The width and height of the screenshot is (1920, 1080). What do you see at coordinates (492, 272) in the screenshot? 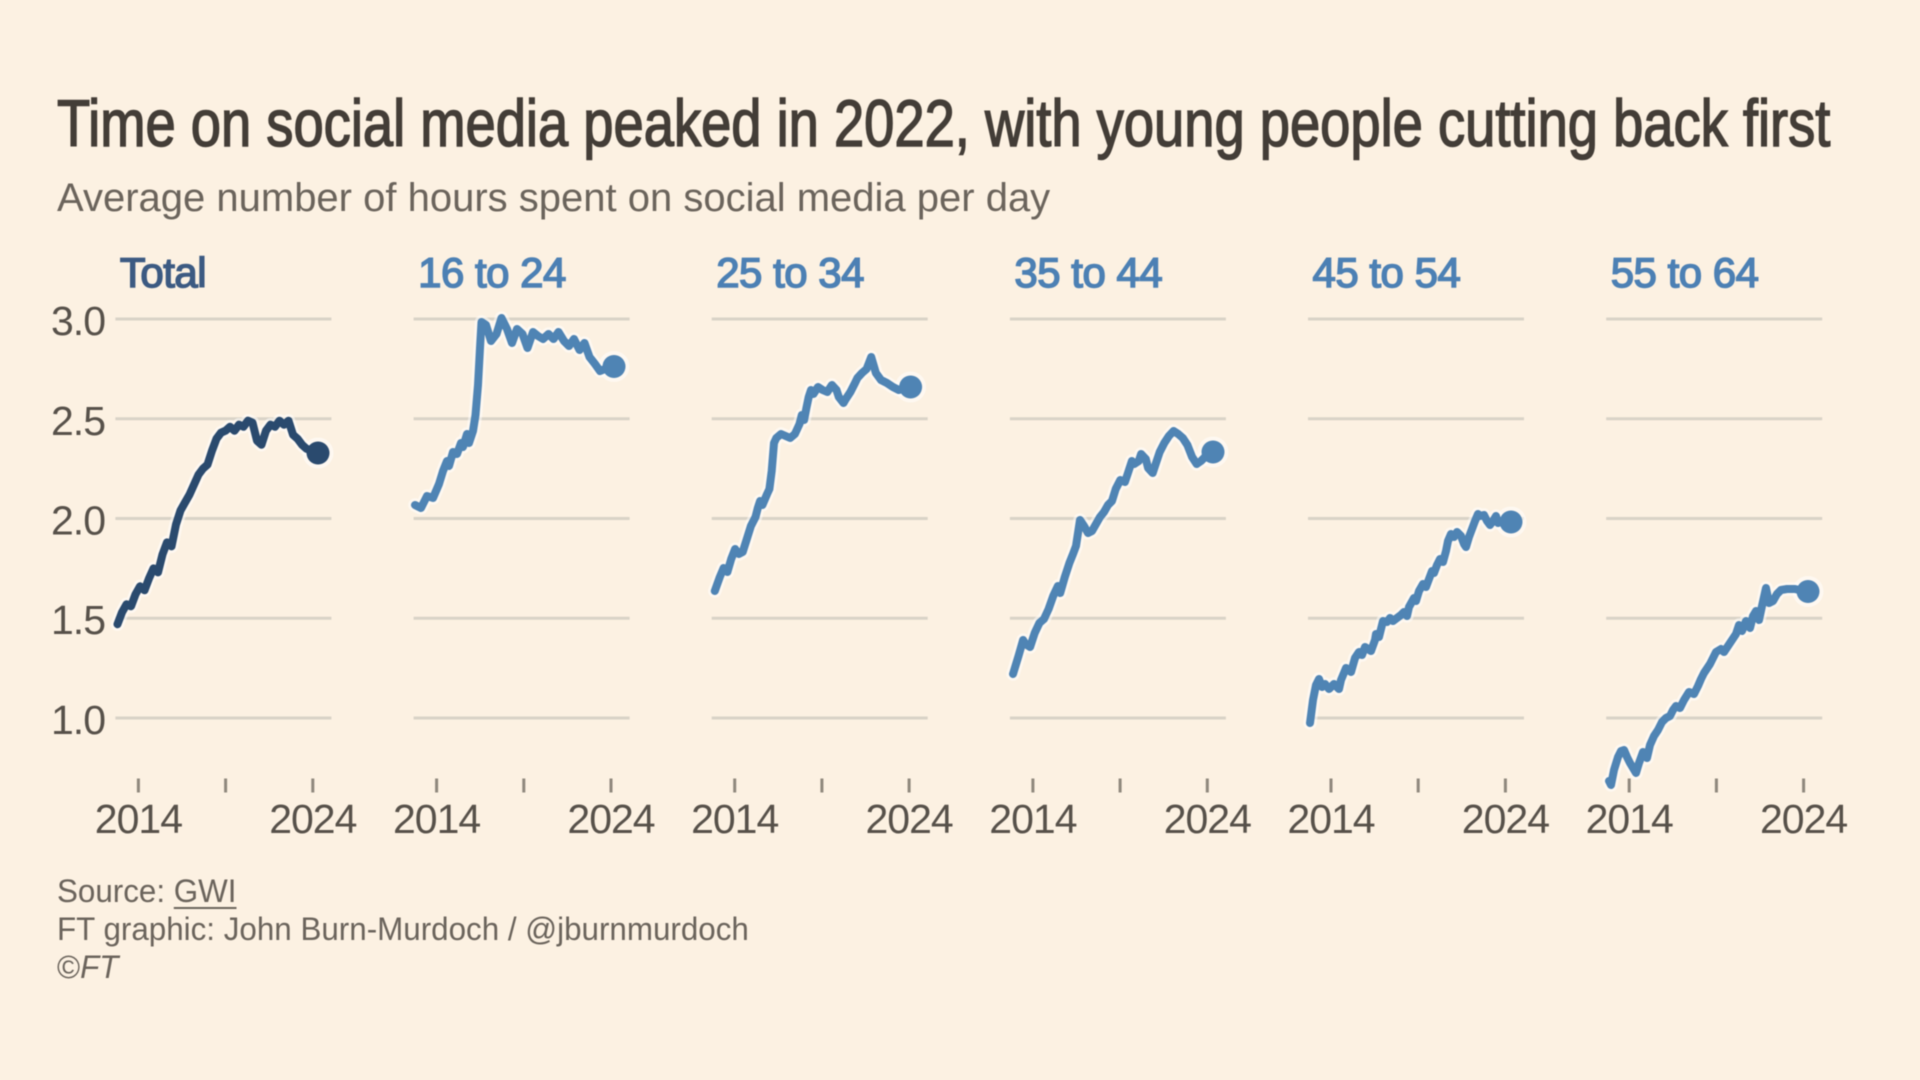
I see `svg-text: 16 to 24` at bounding box center [492, 272].